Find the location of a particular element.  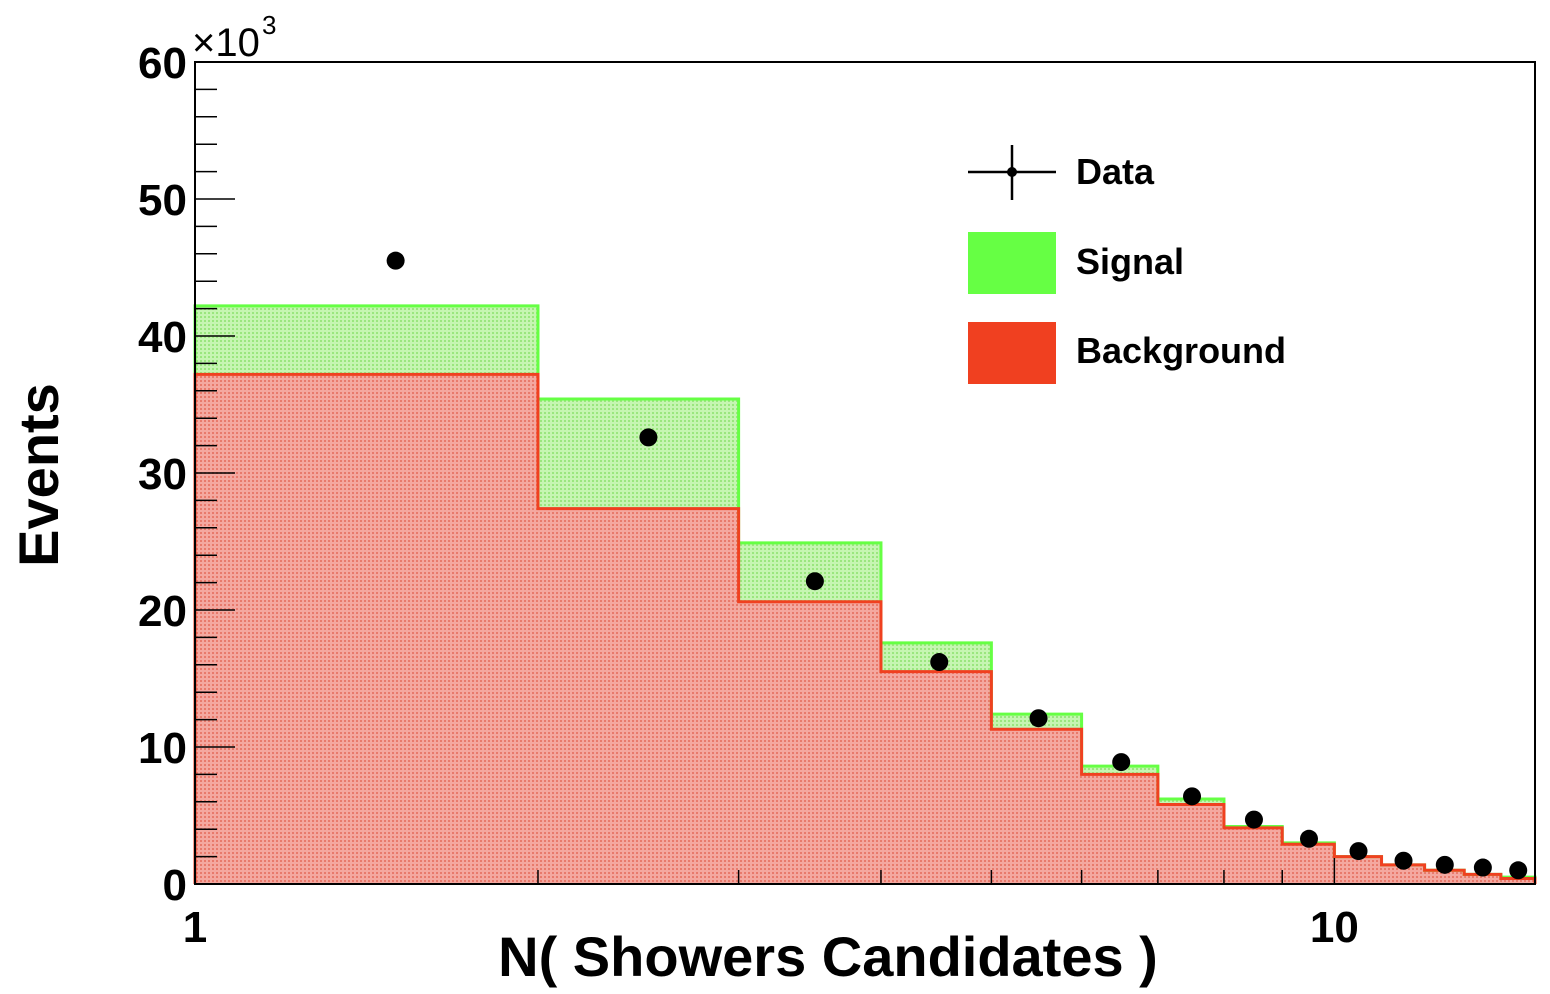

y-tick-label: 60 is located at coordinates (162, 63).